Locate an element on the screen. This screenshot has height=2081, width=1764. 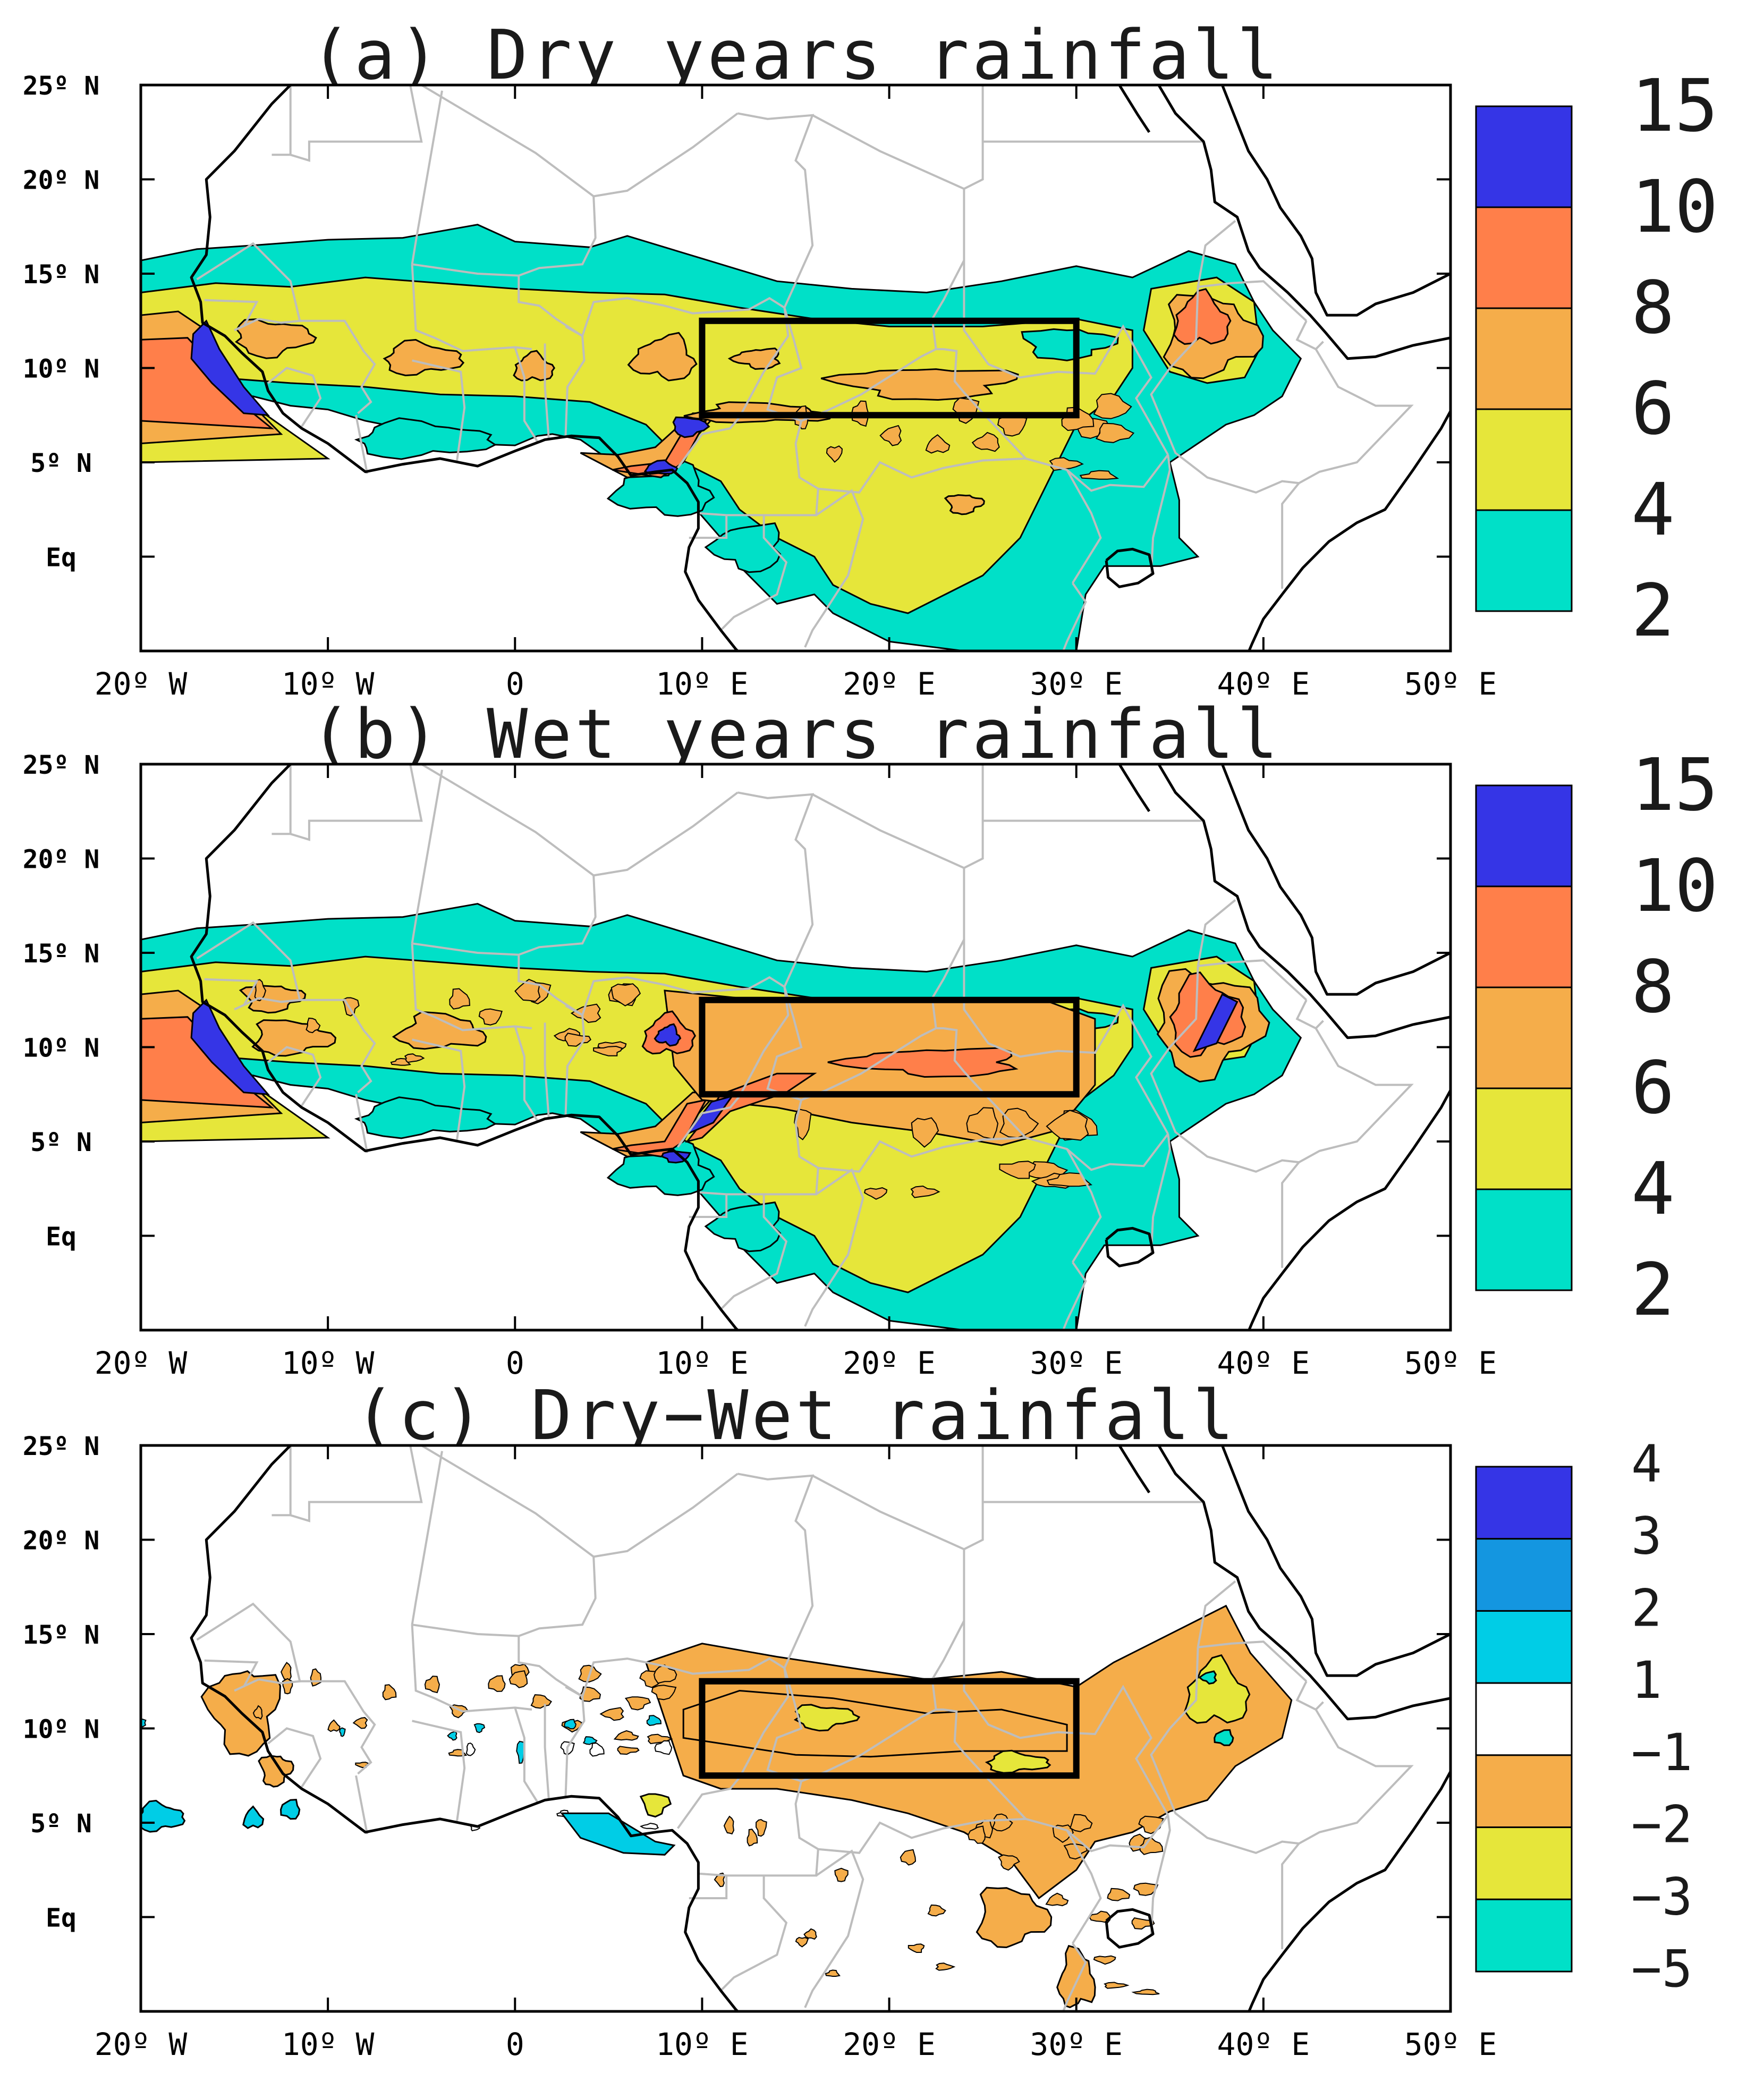
x-tick-label: 20º E is located at coordinates (889, 2044).